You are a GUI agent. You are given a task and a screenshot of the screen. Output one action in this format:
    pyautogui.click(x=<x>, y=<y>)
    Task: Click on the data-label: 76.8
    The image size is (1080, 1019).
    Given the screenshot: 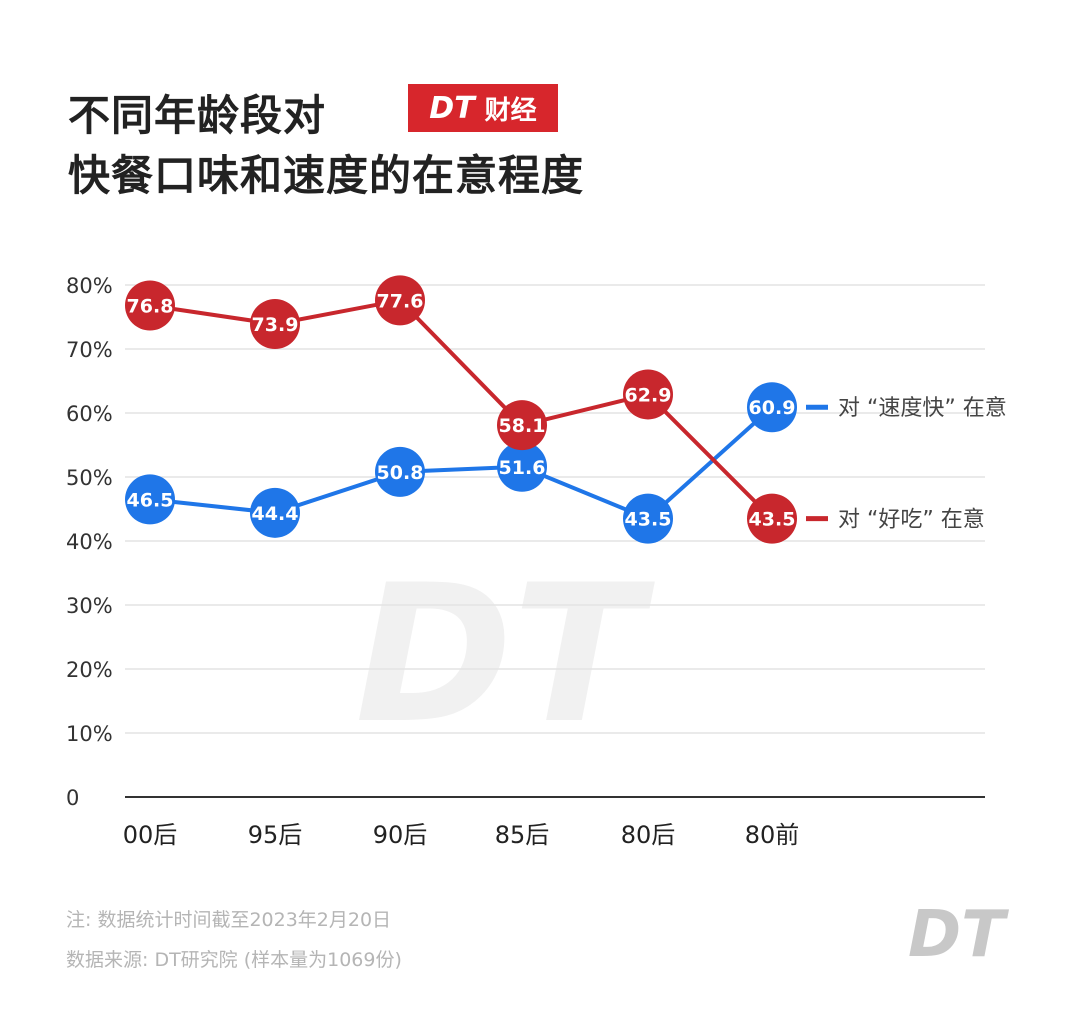 What is the action you would take?
    pyautogui.click(x=150, y=306)
    